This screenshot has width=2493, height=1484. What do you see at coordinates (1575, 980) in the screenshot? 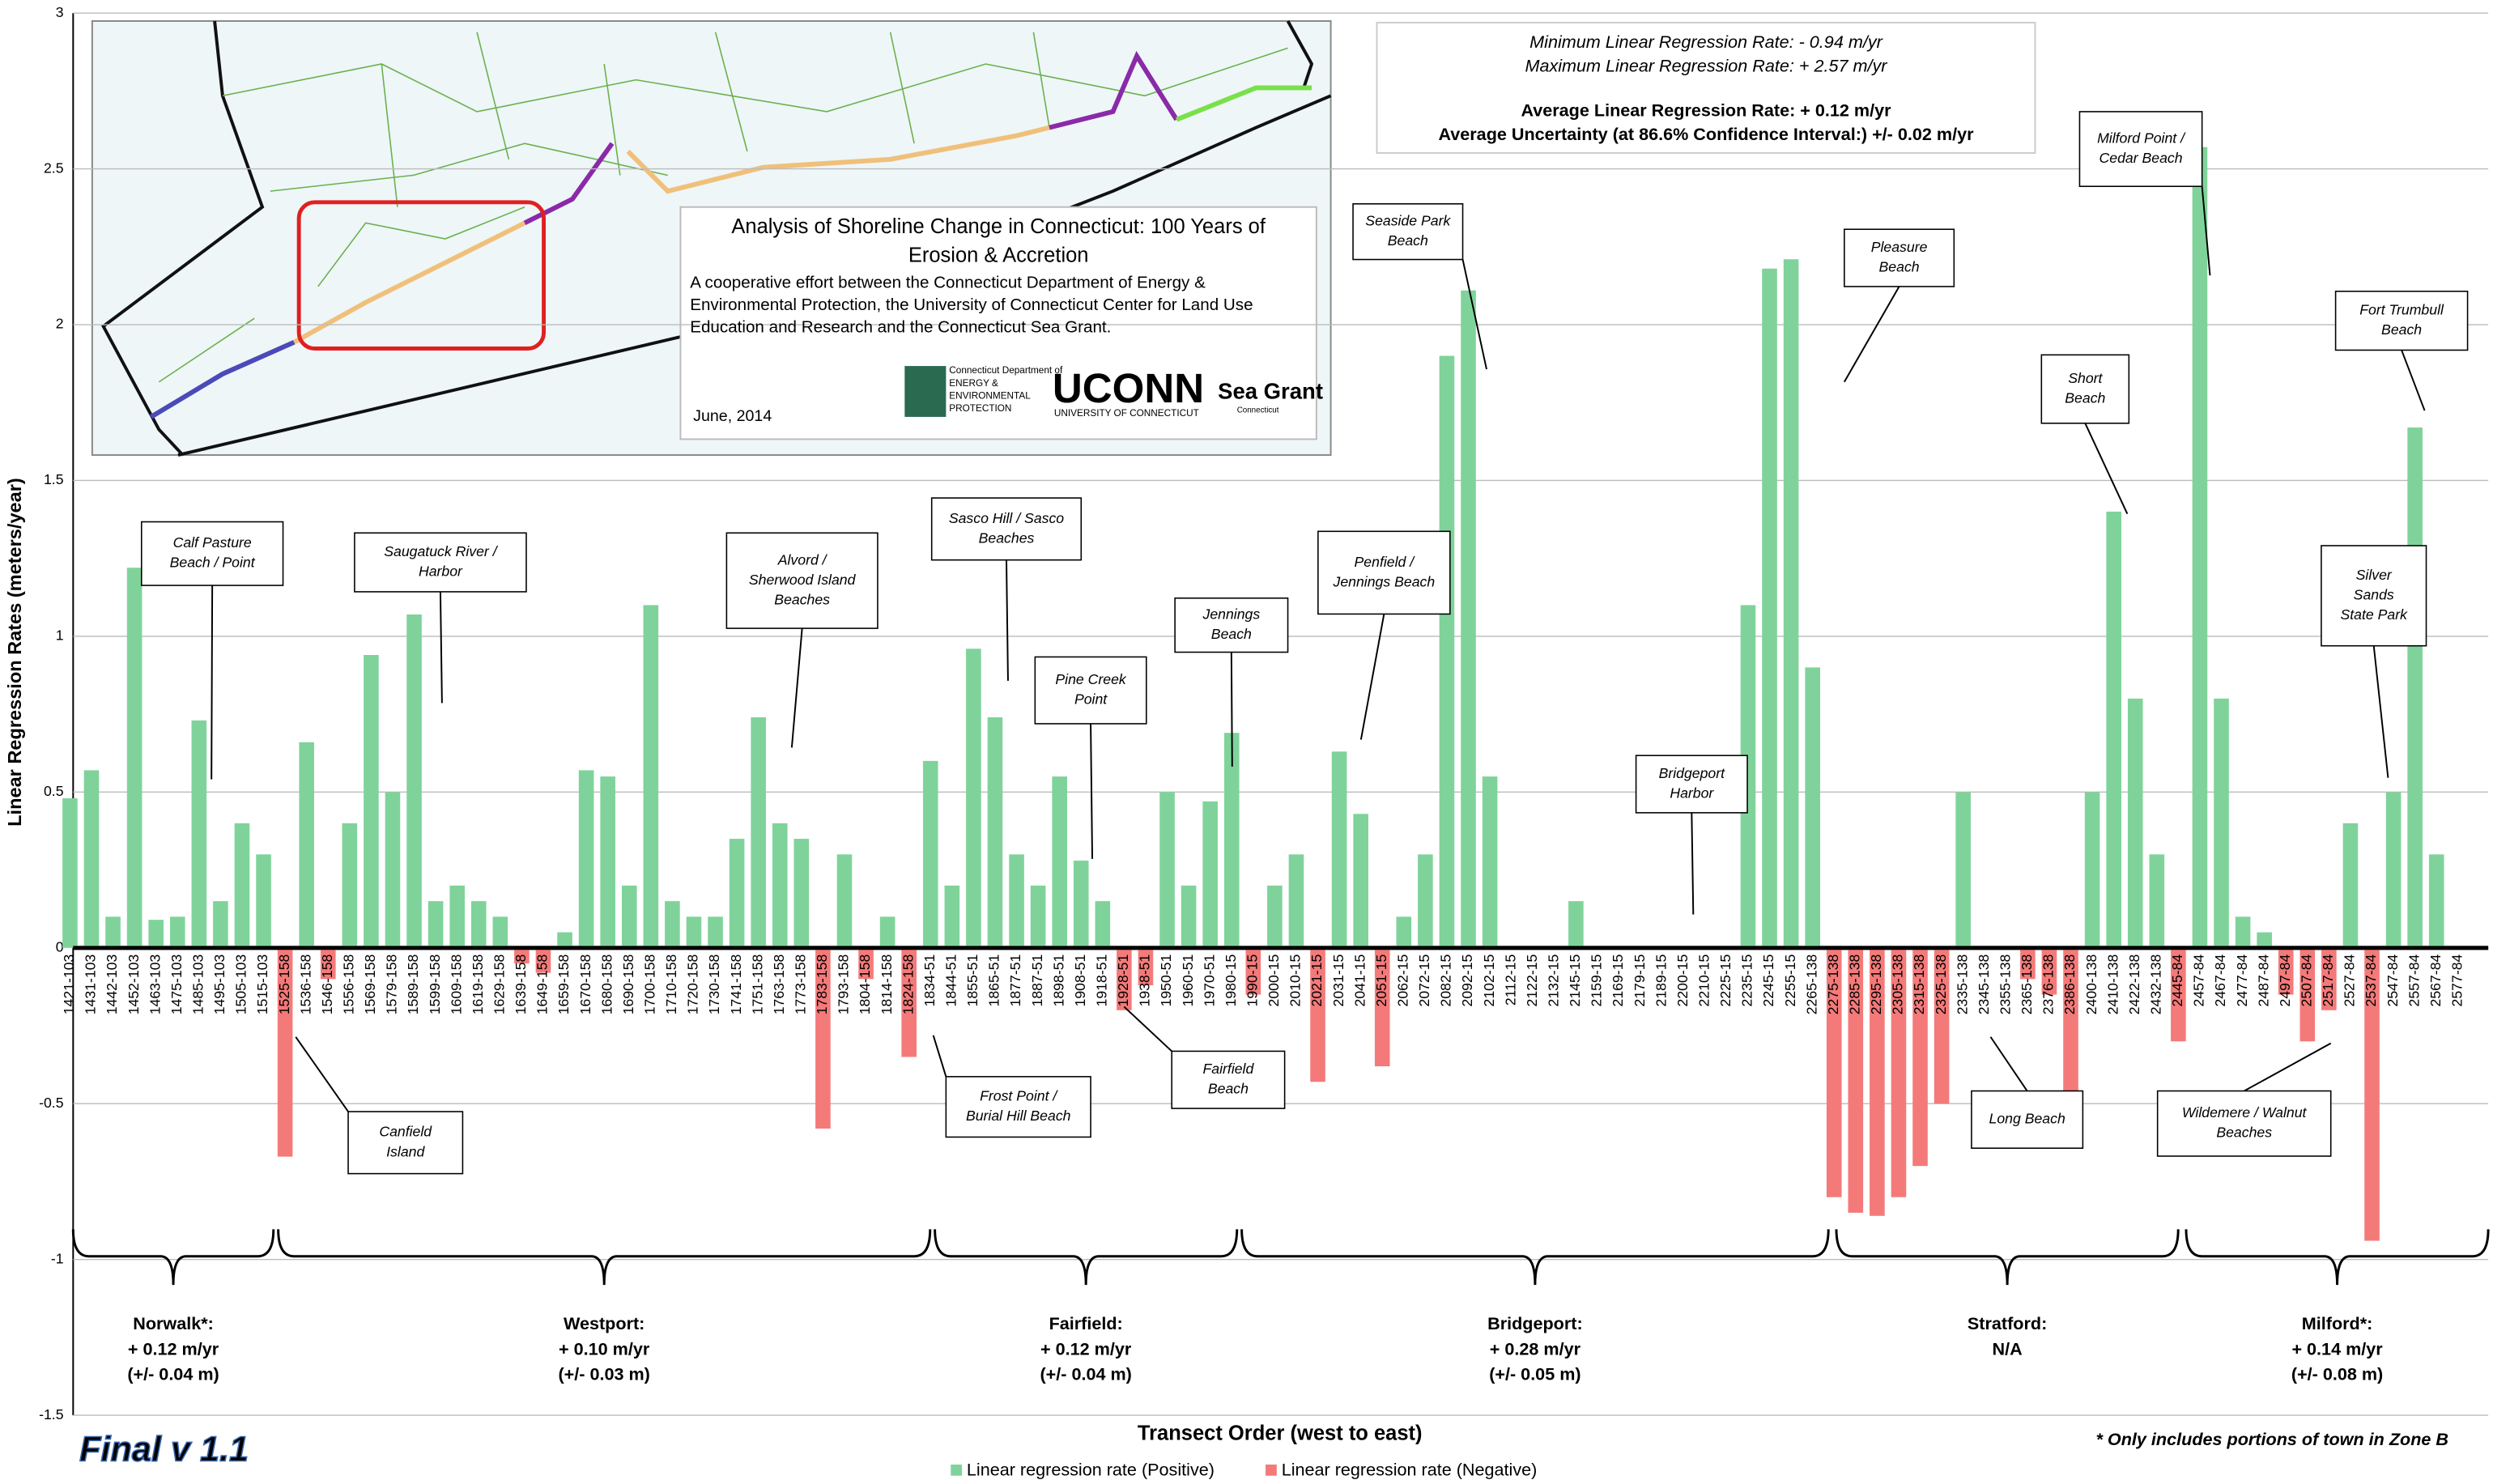
I see `x-tick-label: 2145-15` at bounding box center [1575, 980].